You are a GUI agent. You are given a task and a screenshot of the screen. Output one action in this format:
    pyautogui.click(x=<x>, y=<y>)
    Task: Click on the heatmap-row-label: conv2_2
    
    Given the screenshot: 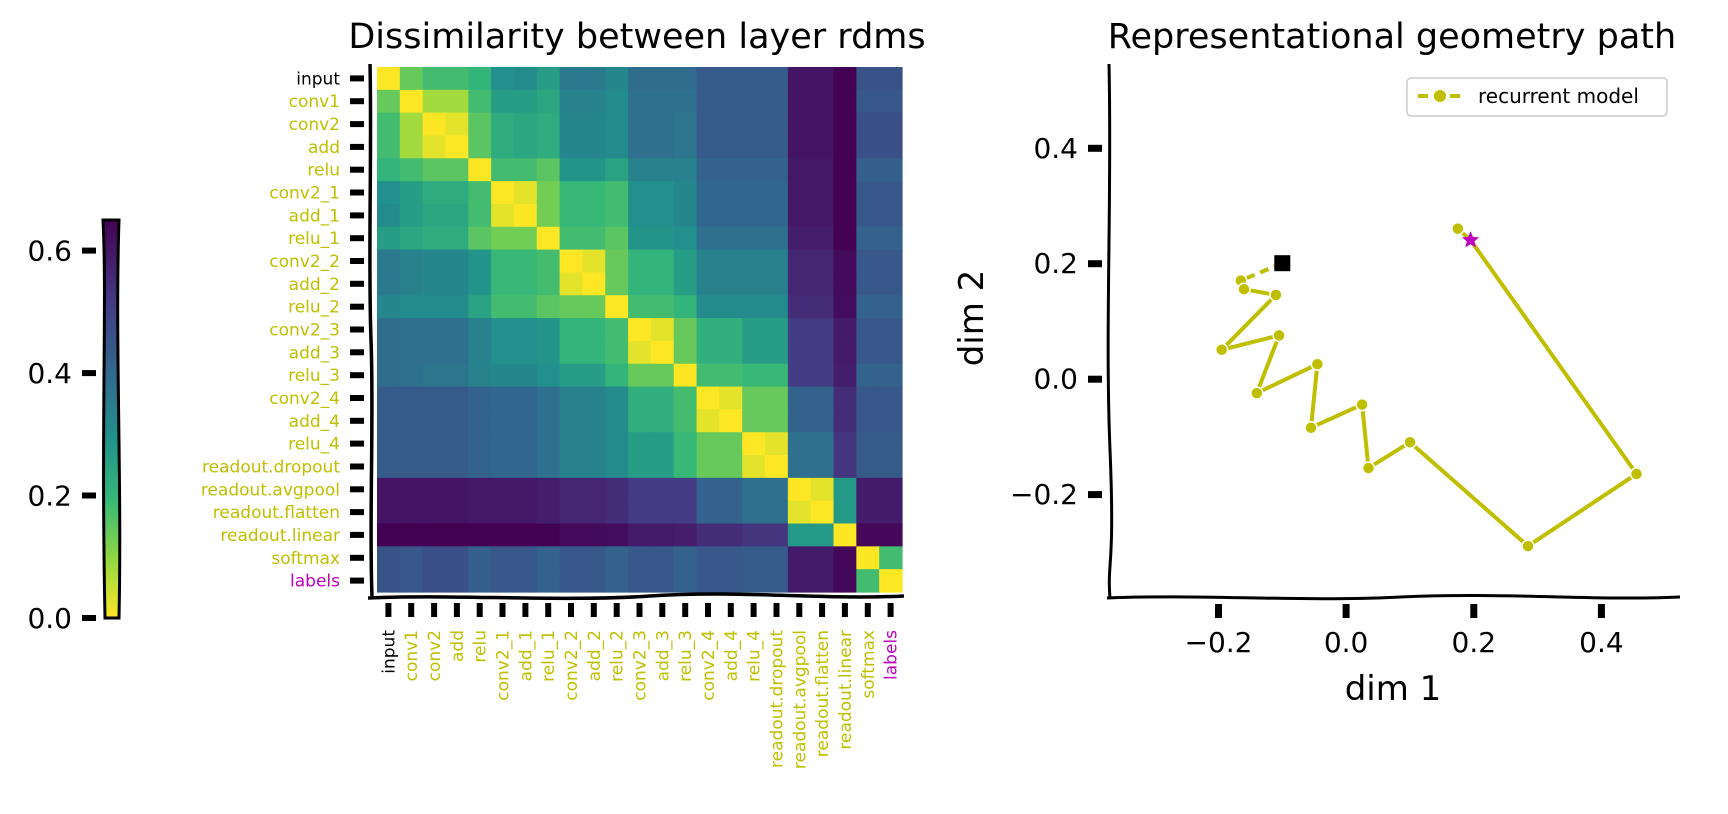 What is the action you would take?
    pyautogui.click(x=304, y=262)
    